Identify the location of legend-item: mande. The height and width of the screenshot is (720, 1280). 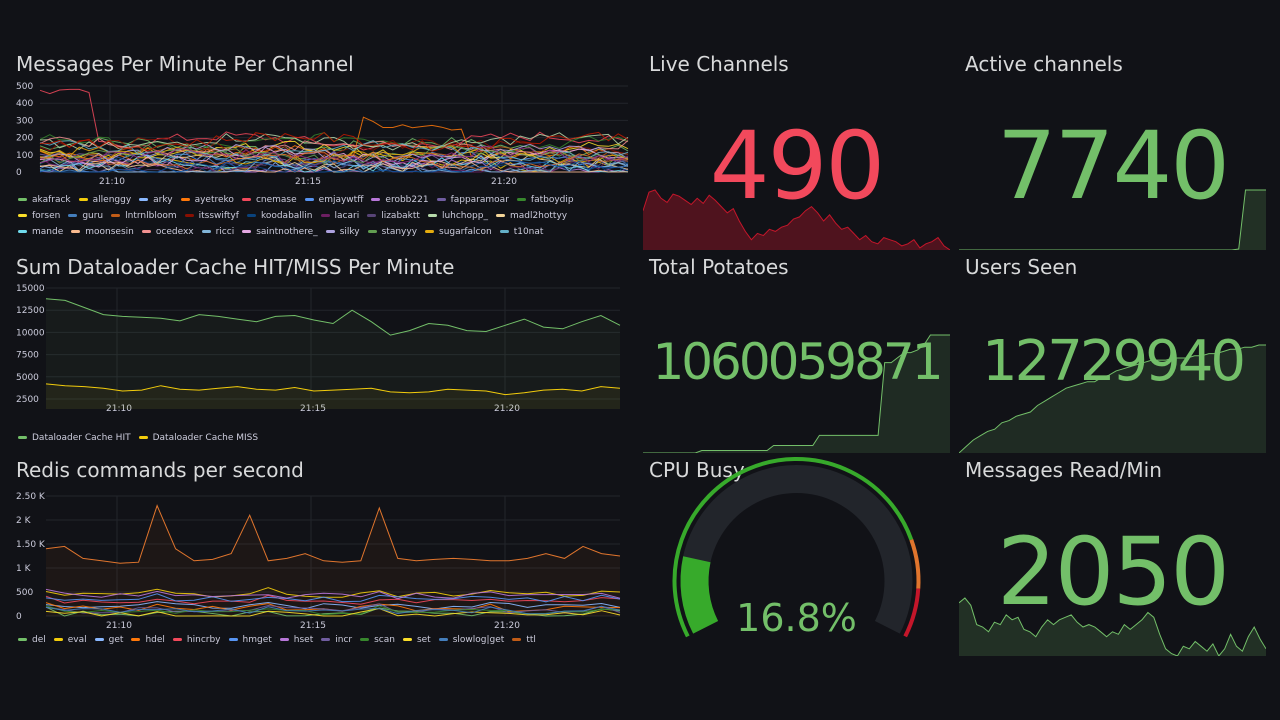
(40, 232).